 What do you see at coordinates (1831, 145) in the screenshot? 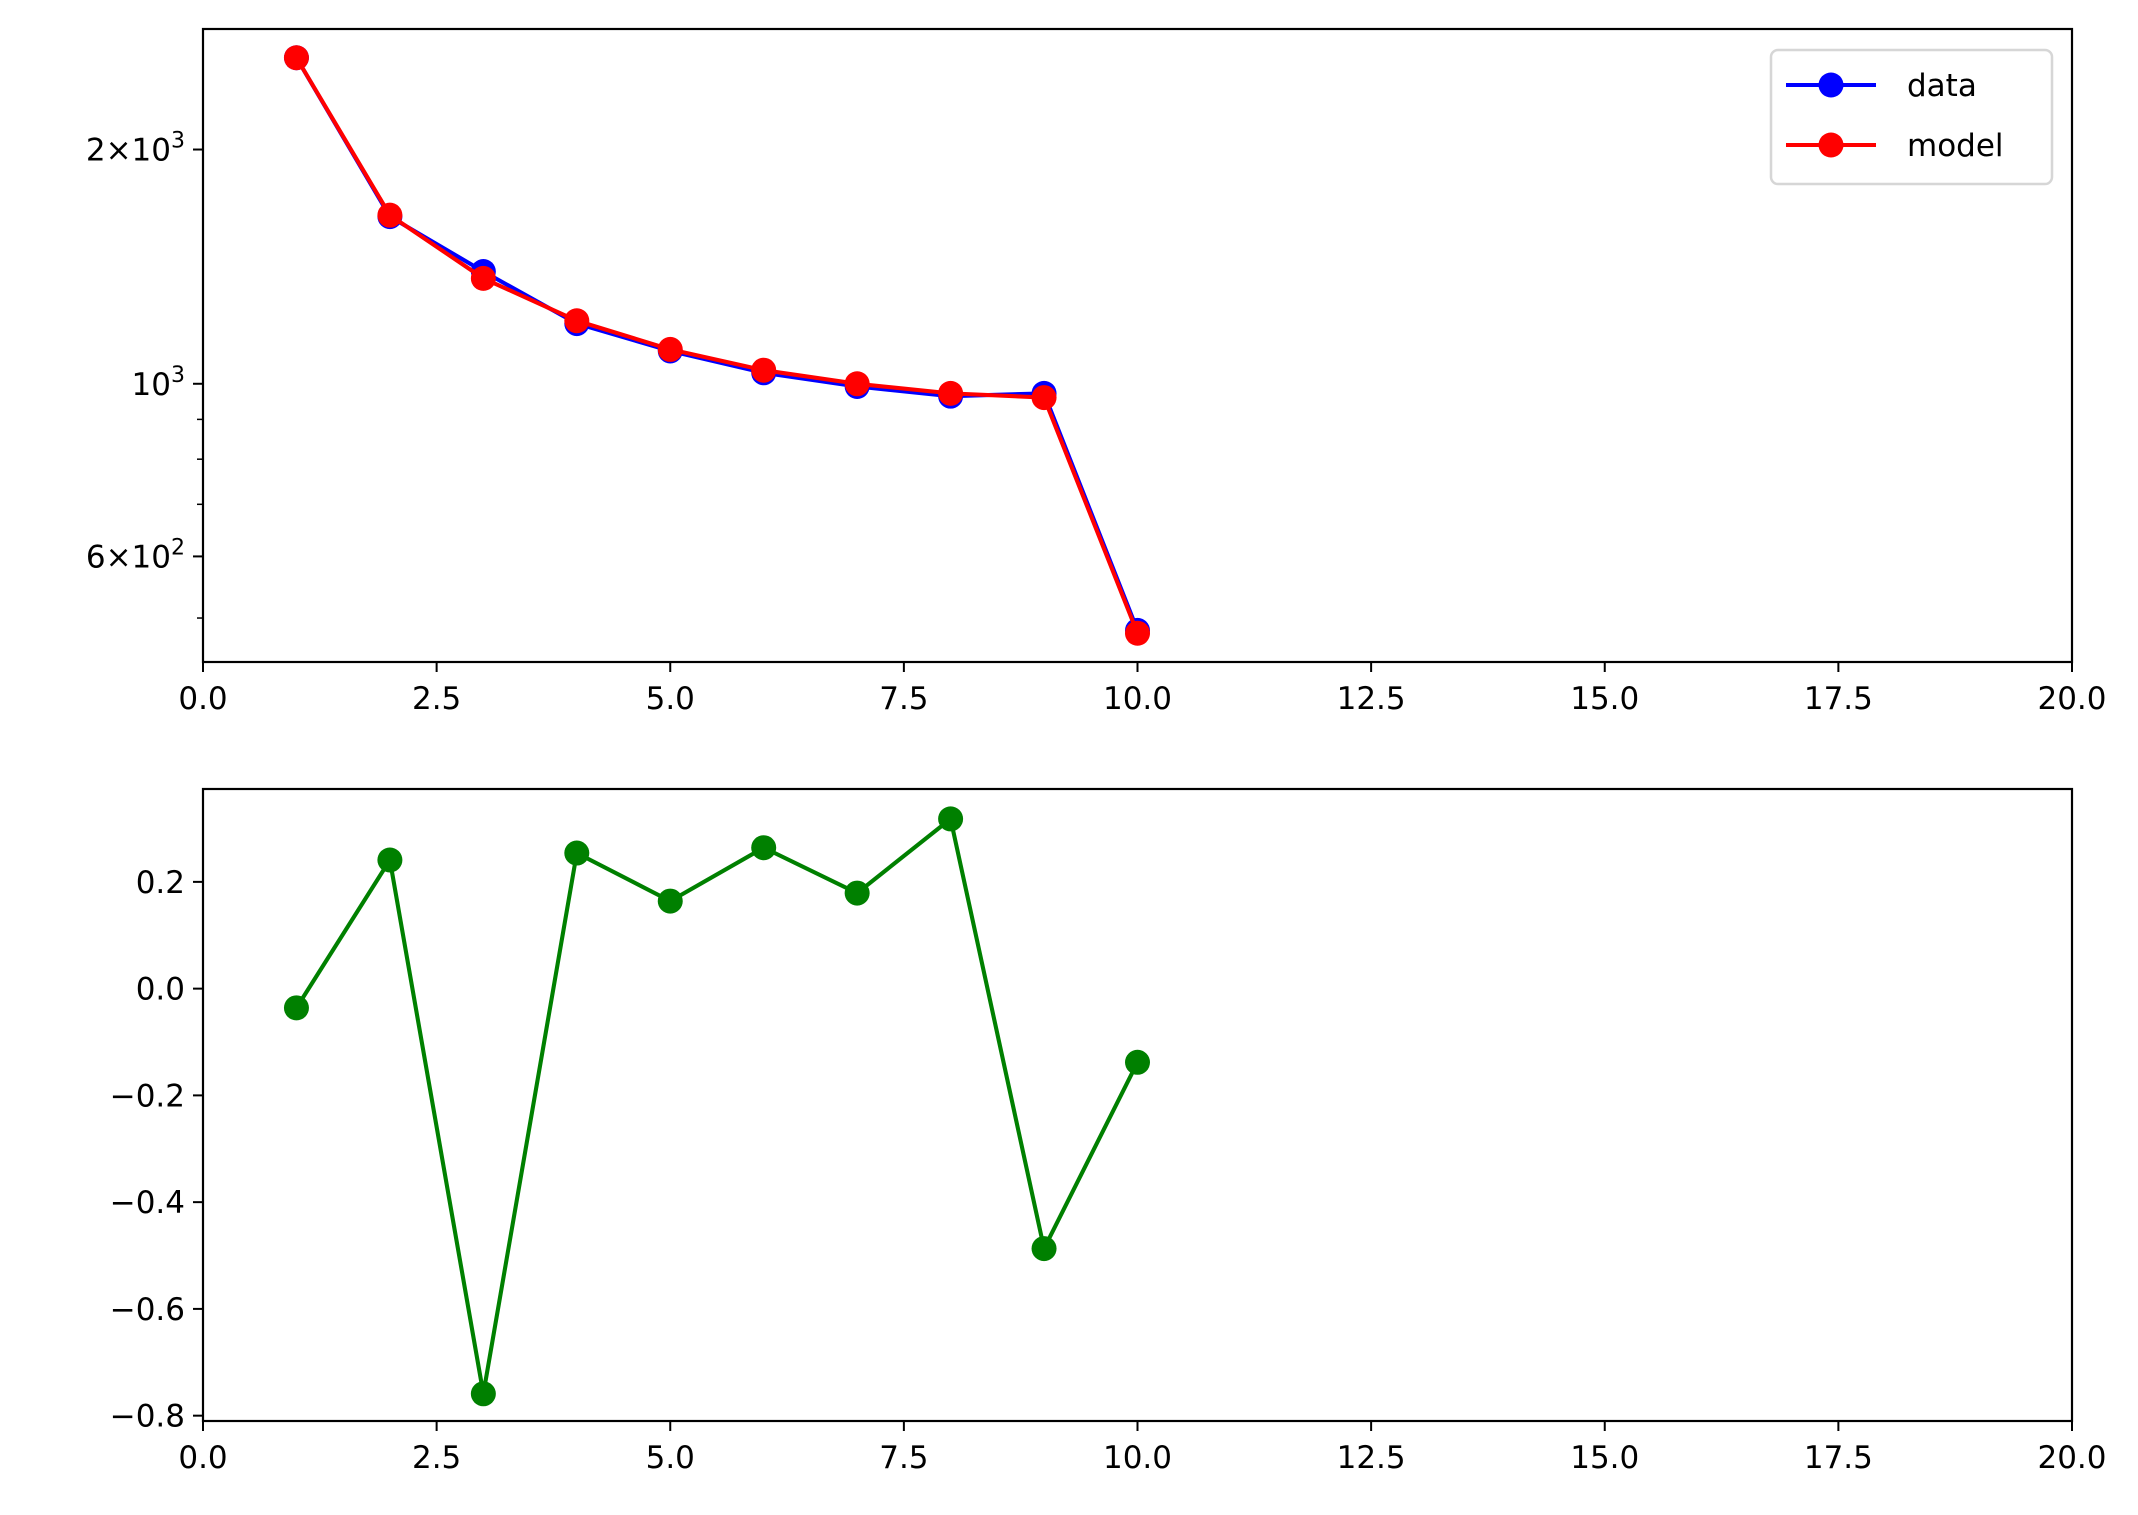
I see `legend-marker-model` at bounding box center [1831, 145].